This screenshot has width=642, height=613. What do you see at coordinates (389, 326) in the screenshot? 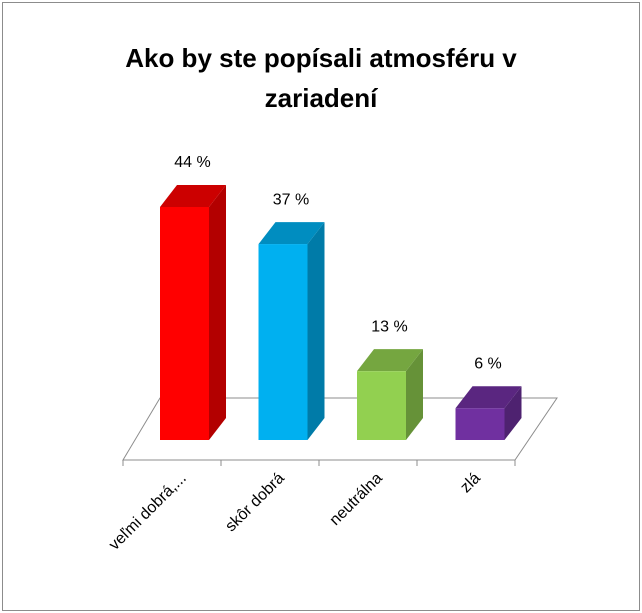
I see `data-label: 13 %` at bounding box center [389, 326].